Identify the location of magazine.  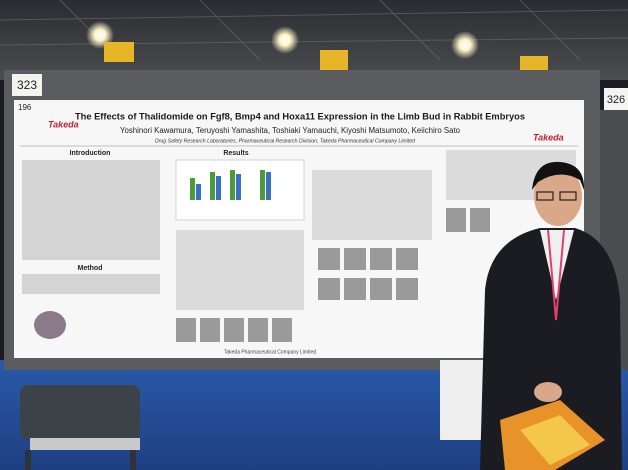
(552, 426).